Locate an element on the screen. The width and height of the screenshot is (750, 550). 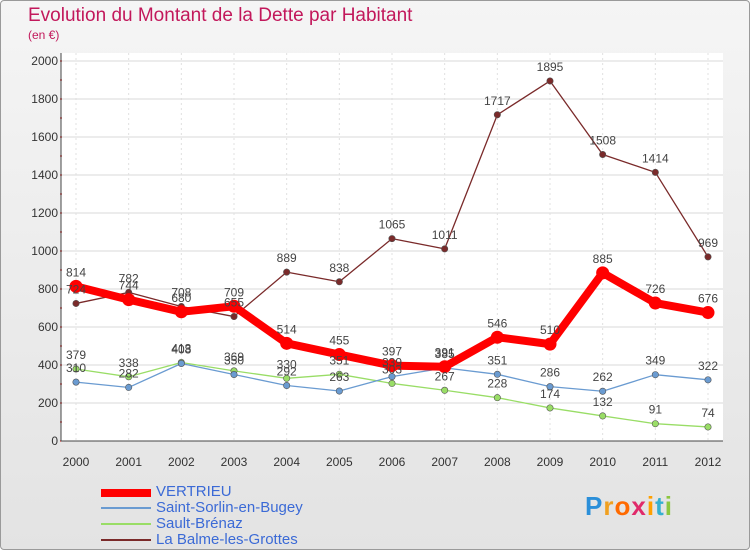
data-label: 413 is located at coordinates (181, 349).